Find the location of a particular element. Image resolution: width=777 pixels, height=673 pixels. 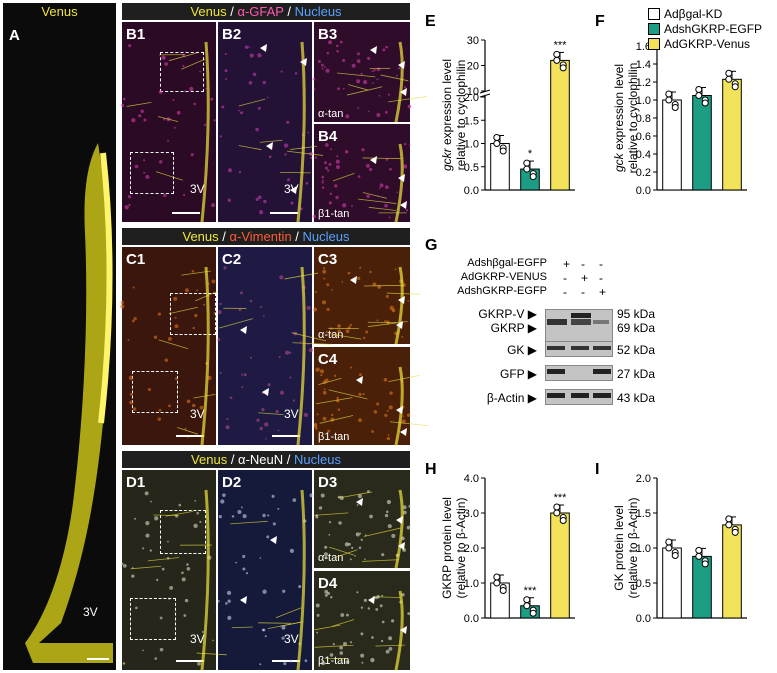

y-tick-label: 2.0 is located at coordinates (471, 549).